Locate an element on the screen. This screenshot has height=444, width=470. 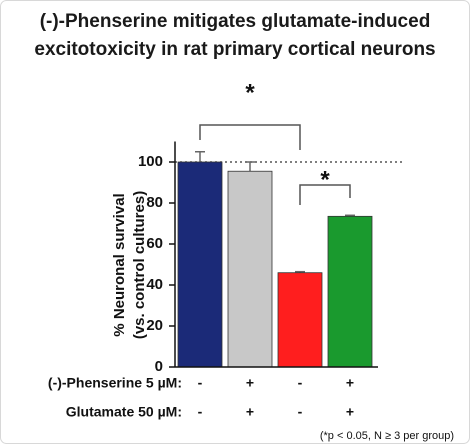
y-tick-label: 40 is located at coordinates (154, 284).